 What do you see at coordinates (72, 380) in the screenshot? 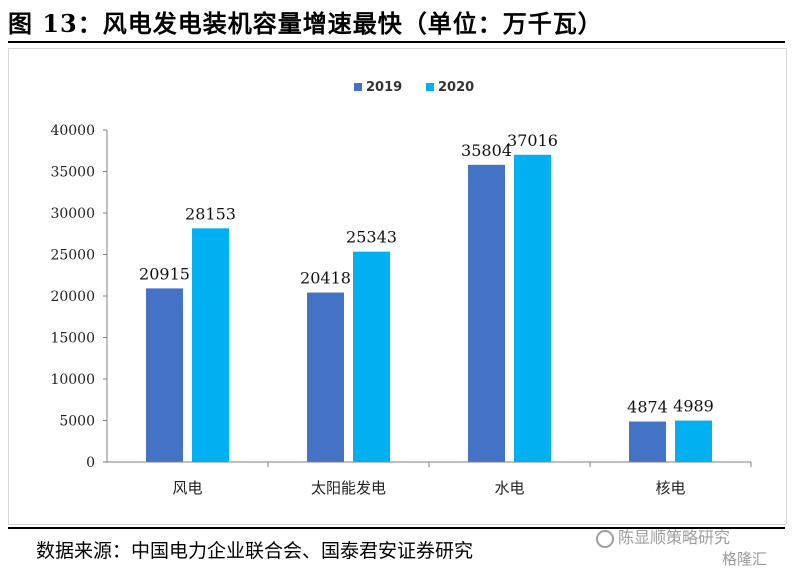
I see `y-tick-label: 10000` at bounding box center [72, 380].